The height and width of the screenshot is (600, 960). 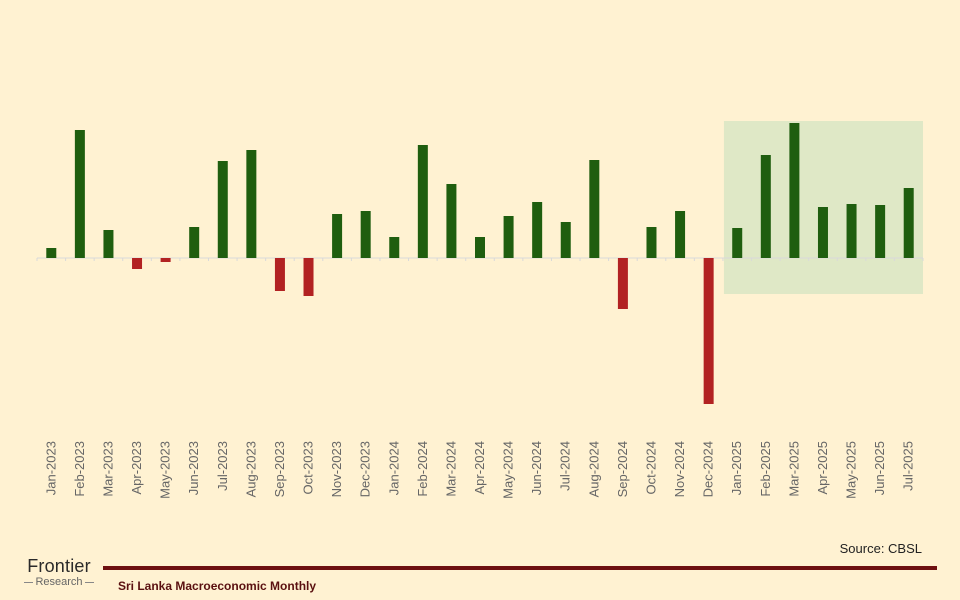 I want to click on x-tick-label: Feb-2023, so click(x=79, y=469).